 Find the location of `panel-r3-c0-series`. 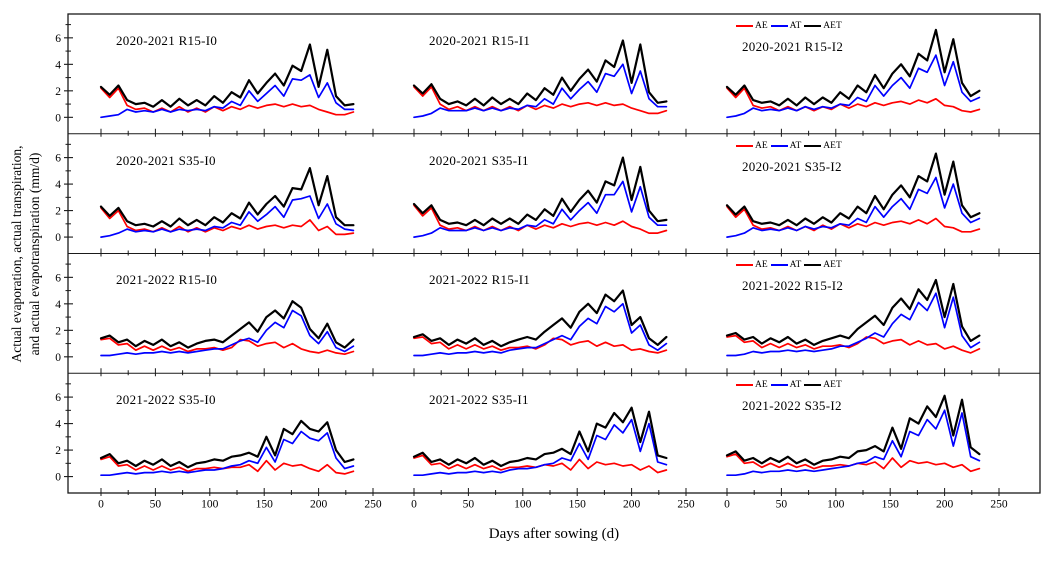

panel-r3-c0-series is located at coordinates (227, 448).